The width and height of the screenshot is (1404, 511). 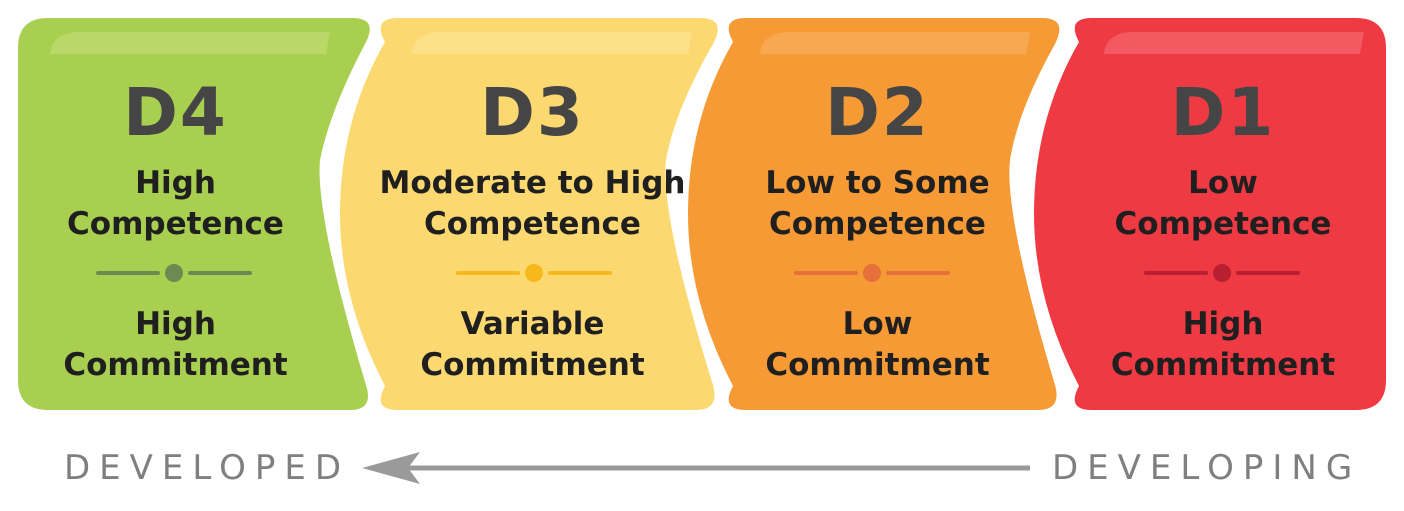 I want to click on stage-d4-commitment: High Commitment, so click(x=175, y=345).